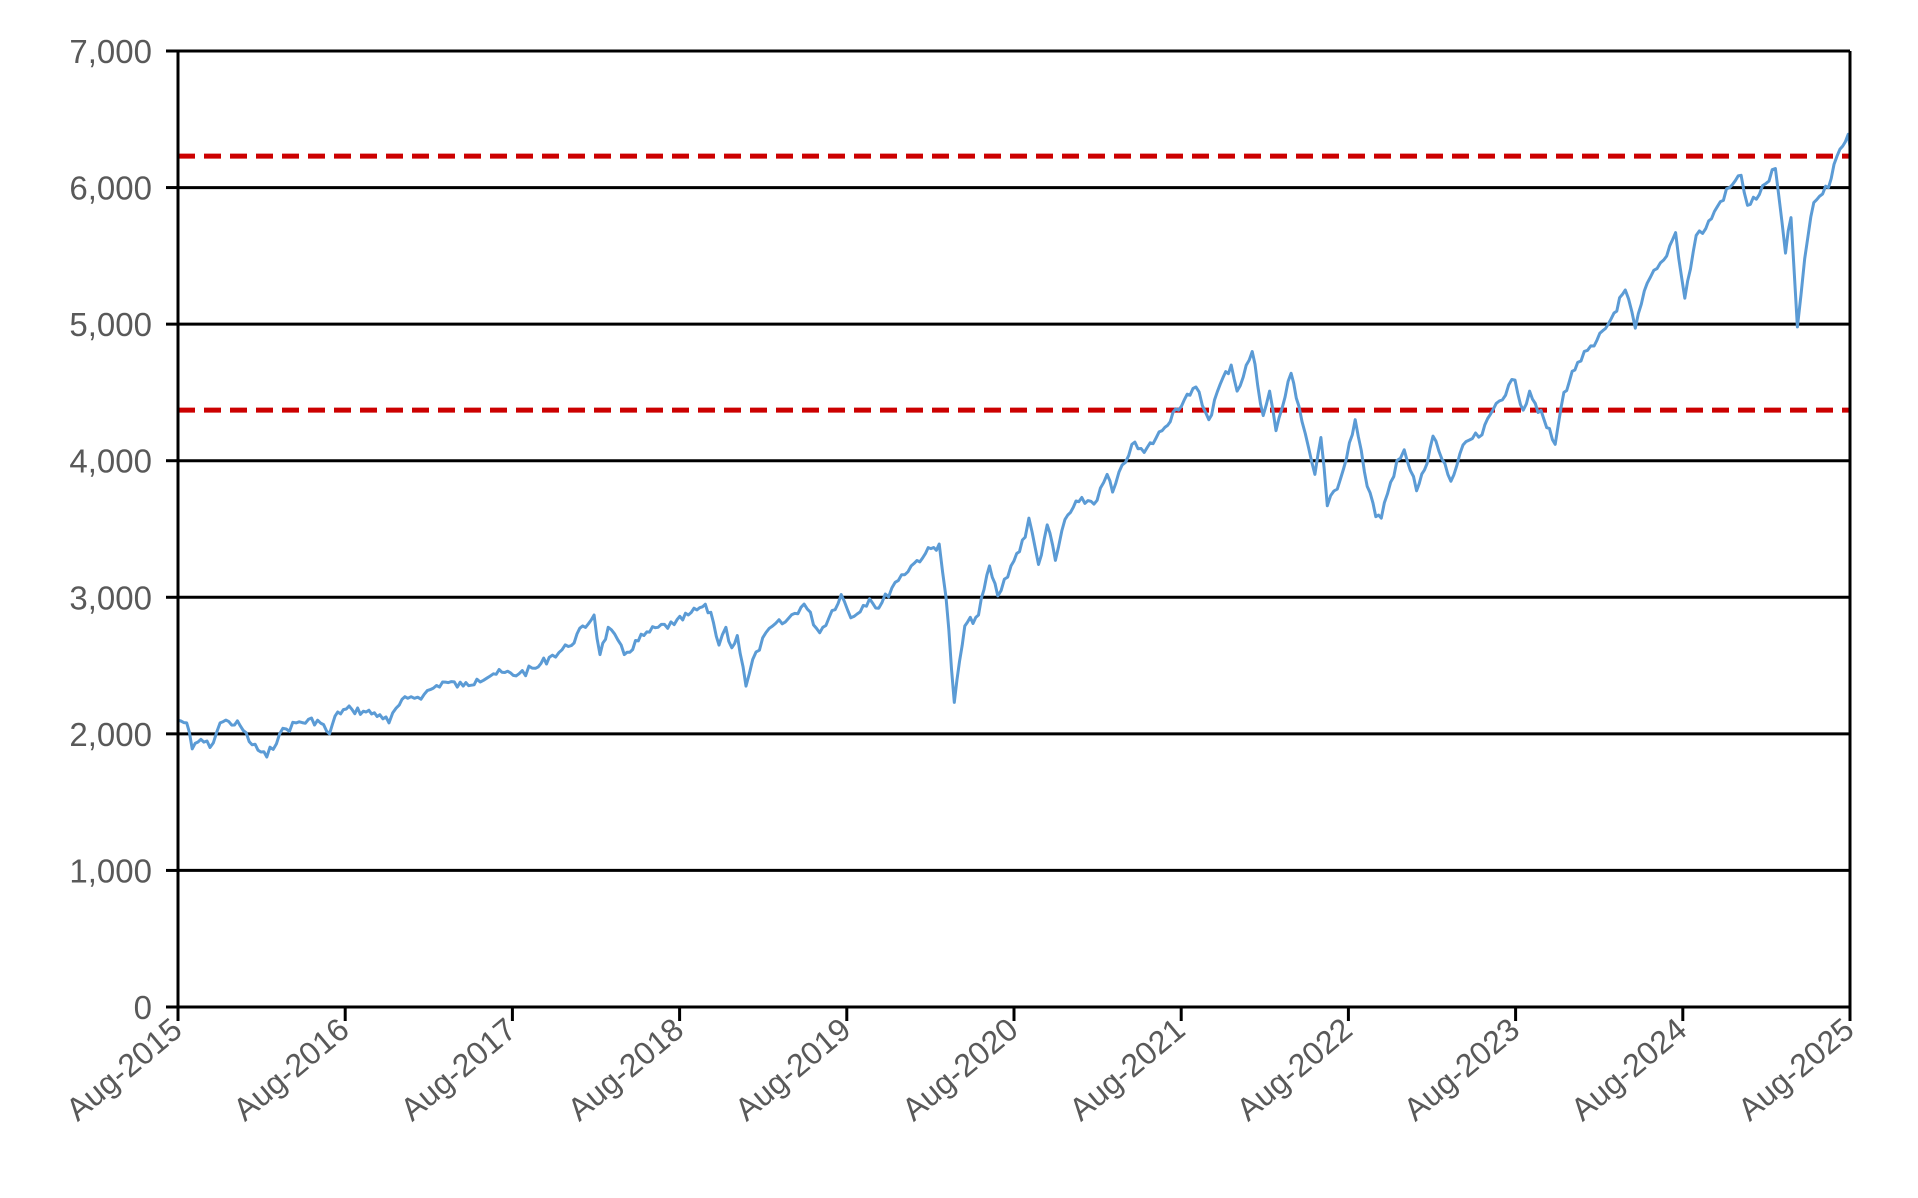 This screenshot has height=1198, width=1918. I want to click on y-tick-label: 5,000, so click(110, 324).